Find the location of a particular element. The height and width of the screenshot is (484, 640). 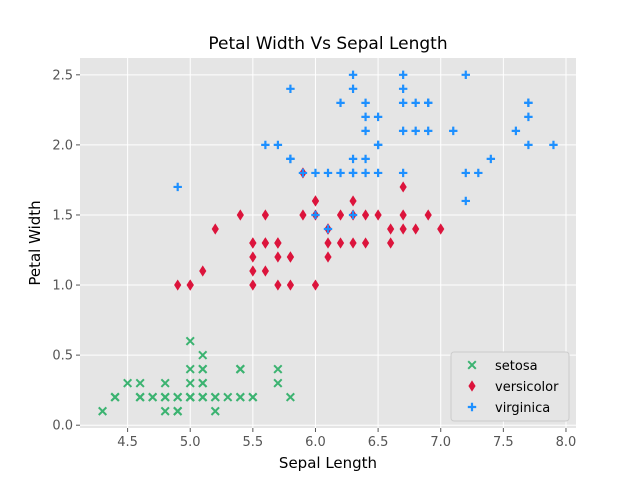

legend-marker-setosa is located at coordinates (472, 365).